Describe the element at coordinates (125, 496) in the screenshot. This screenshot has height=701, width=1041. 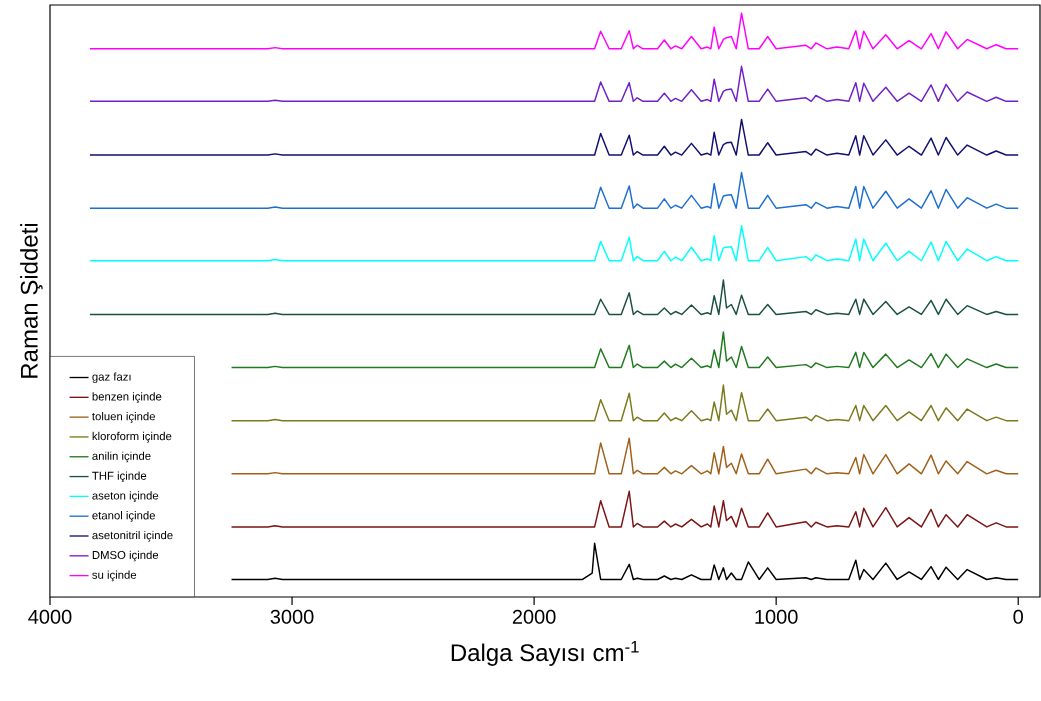
I see `legend-label: aseton içinde` at that location.